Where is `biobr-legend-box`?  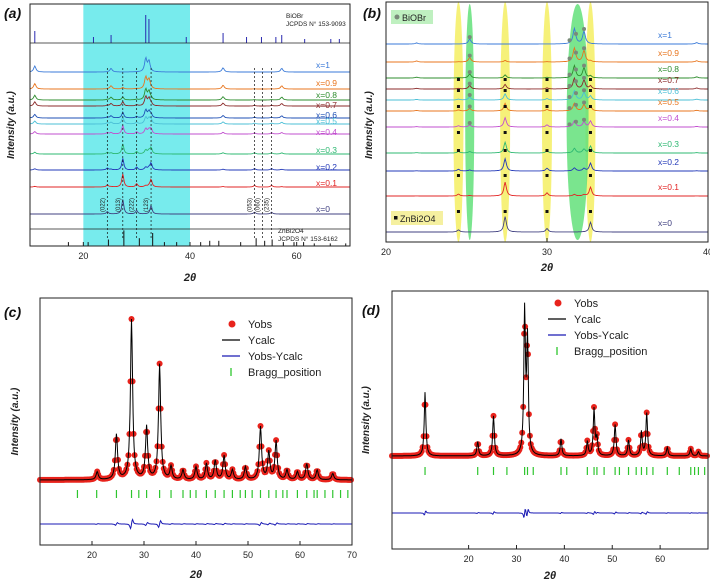 biobr-legend-box is located at coordinates (412, 17).